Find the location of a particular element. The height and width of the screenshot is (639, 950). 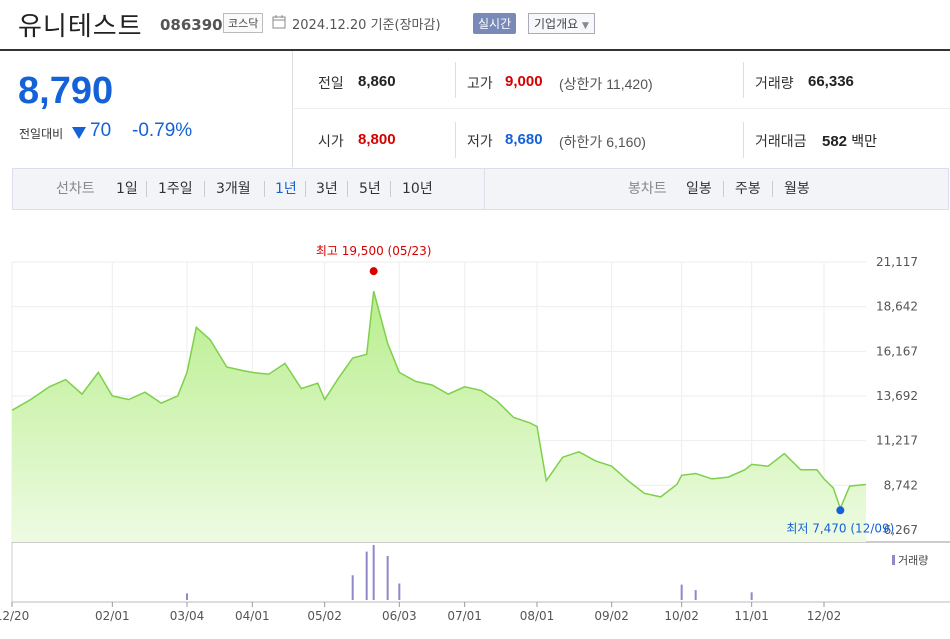

tab-daily: 일봉 is located at coordinates (699, 189).